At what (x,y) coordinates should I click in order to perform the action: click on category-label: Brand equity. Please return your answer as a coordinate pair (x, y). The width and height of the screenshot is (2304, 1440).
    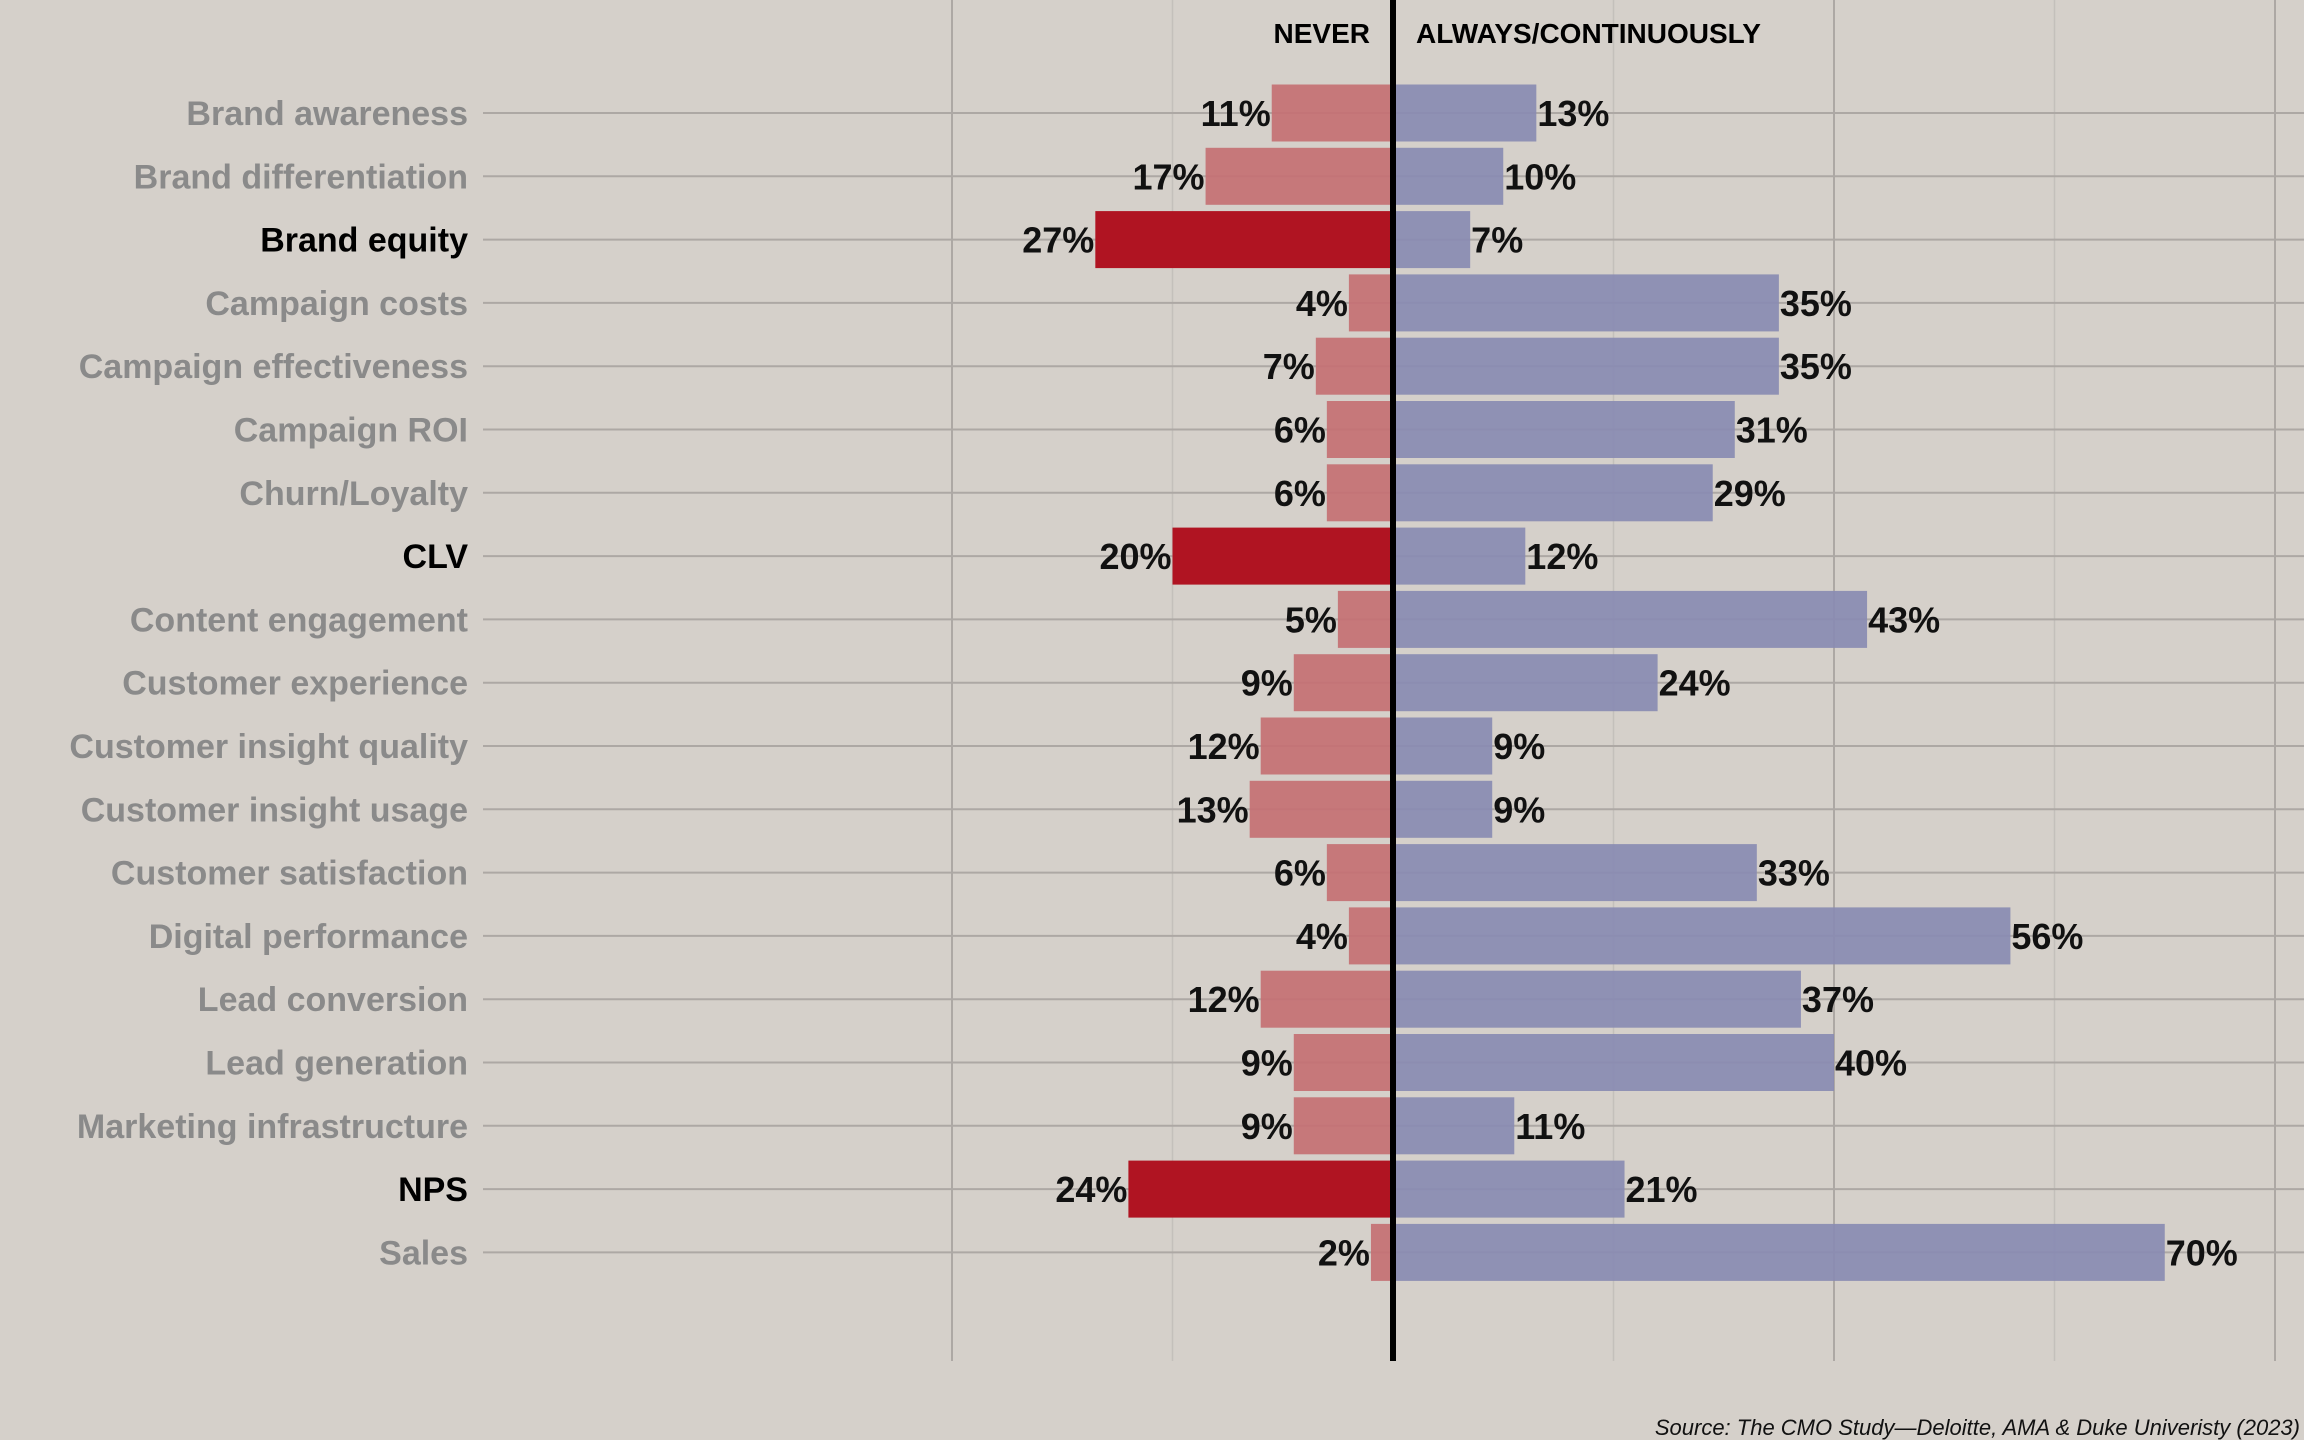
    Looking at the image, I should click on (364, 241).